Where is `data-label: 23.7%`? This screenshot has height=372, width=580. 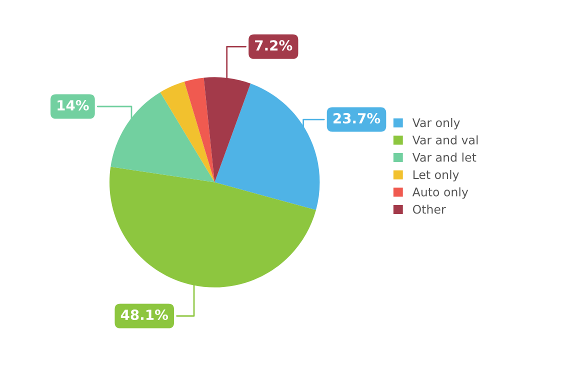 data-label: 23.7% is located at coordinates (357, 118).